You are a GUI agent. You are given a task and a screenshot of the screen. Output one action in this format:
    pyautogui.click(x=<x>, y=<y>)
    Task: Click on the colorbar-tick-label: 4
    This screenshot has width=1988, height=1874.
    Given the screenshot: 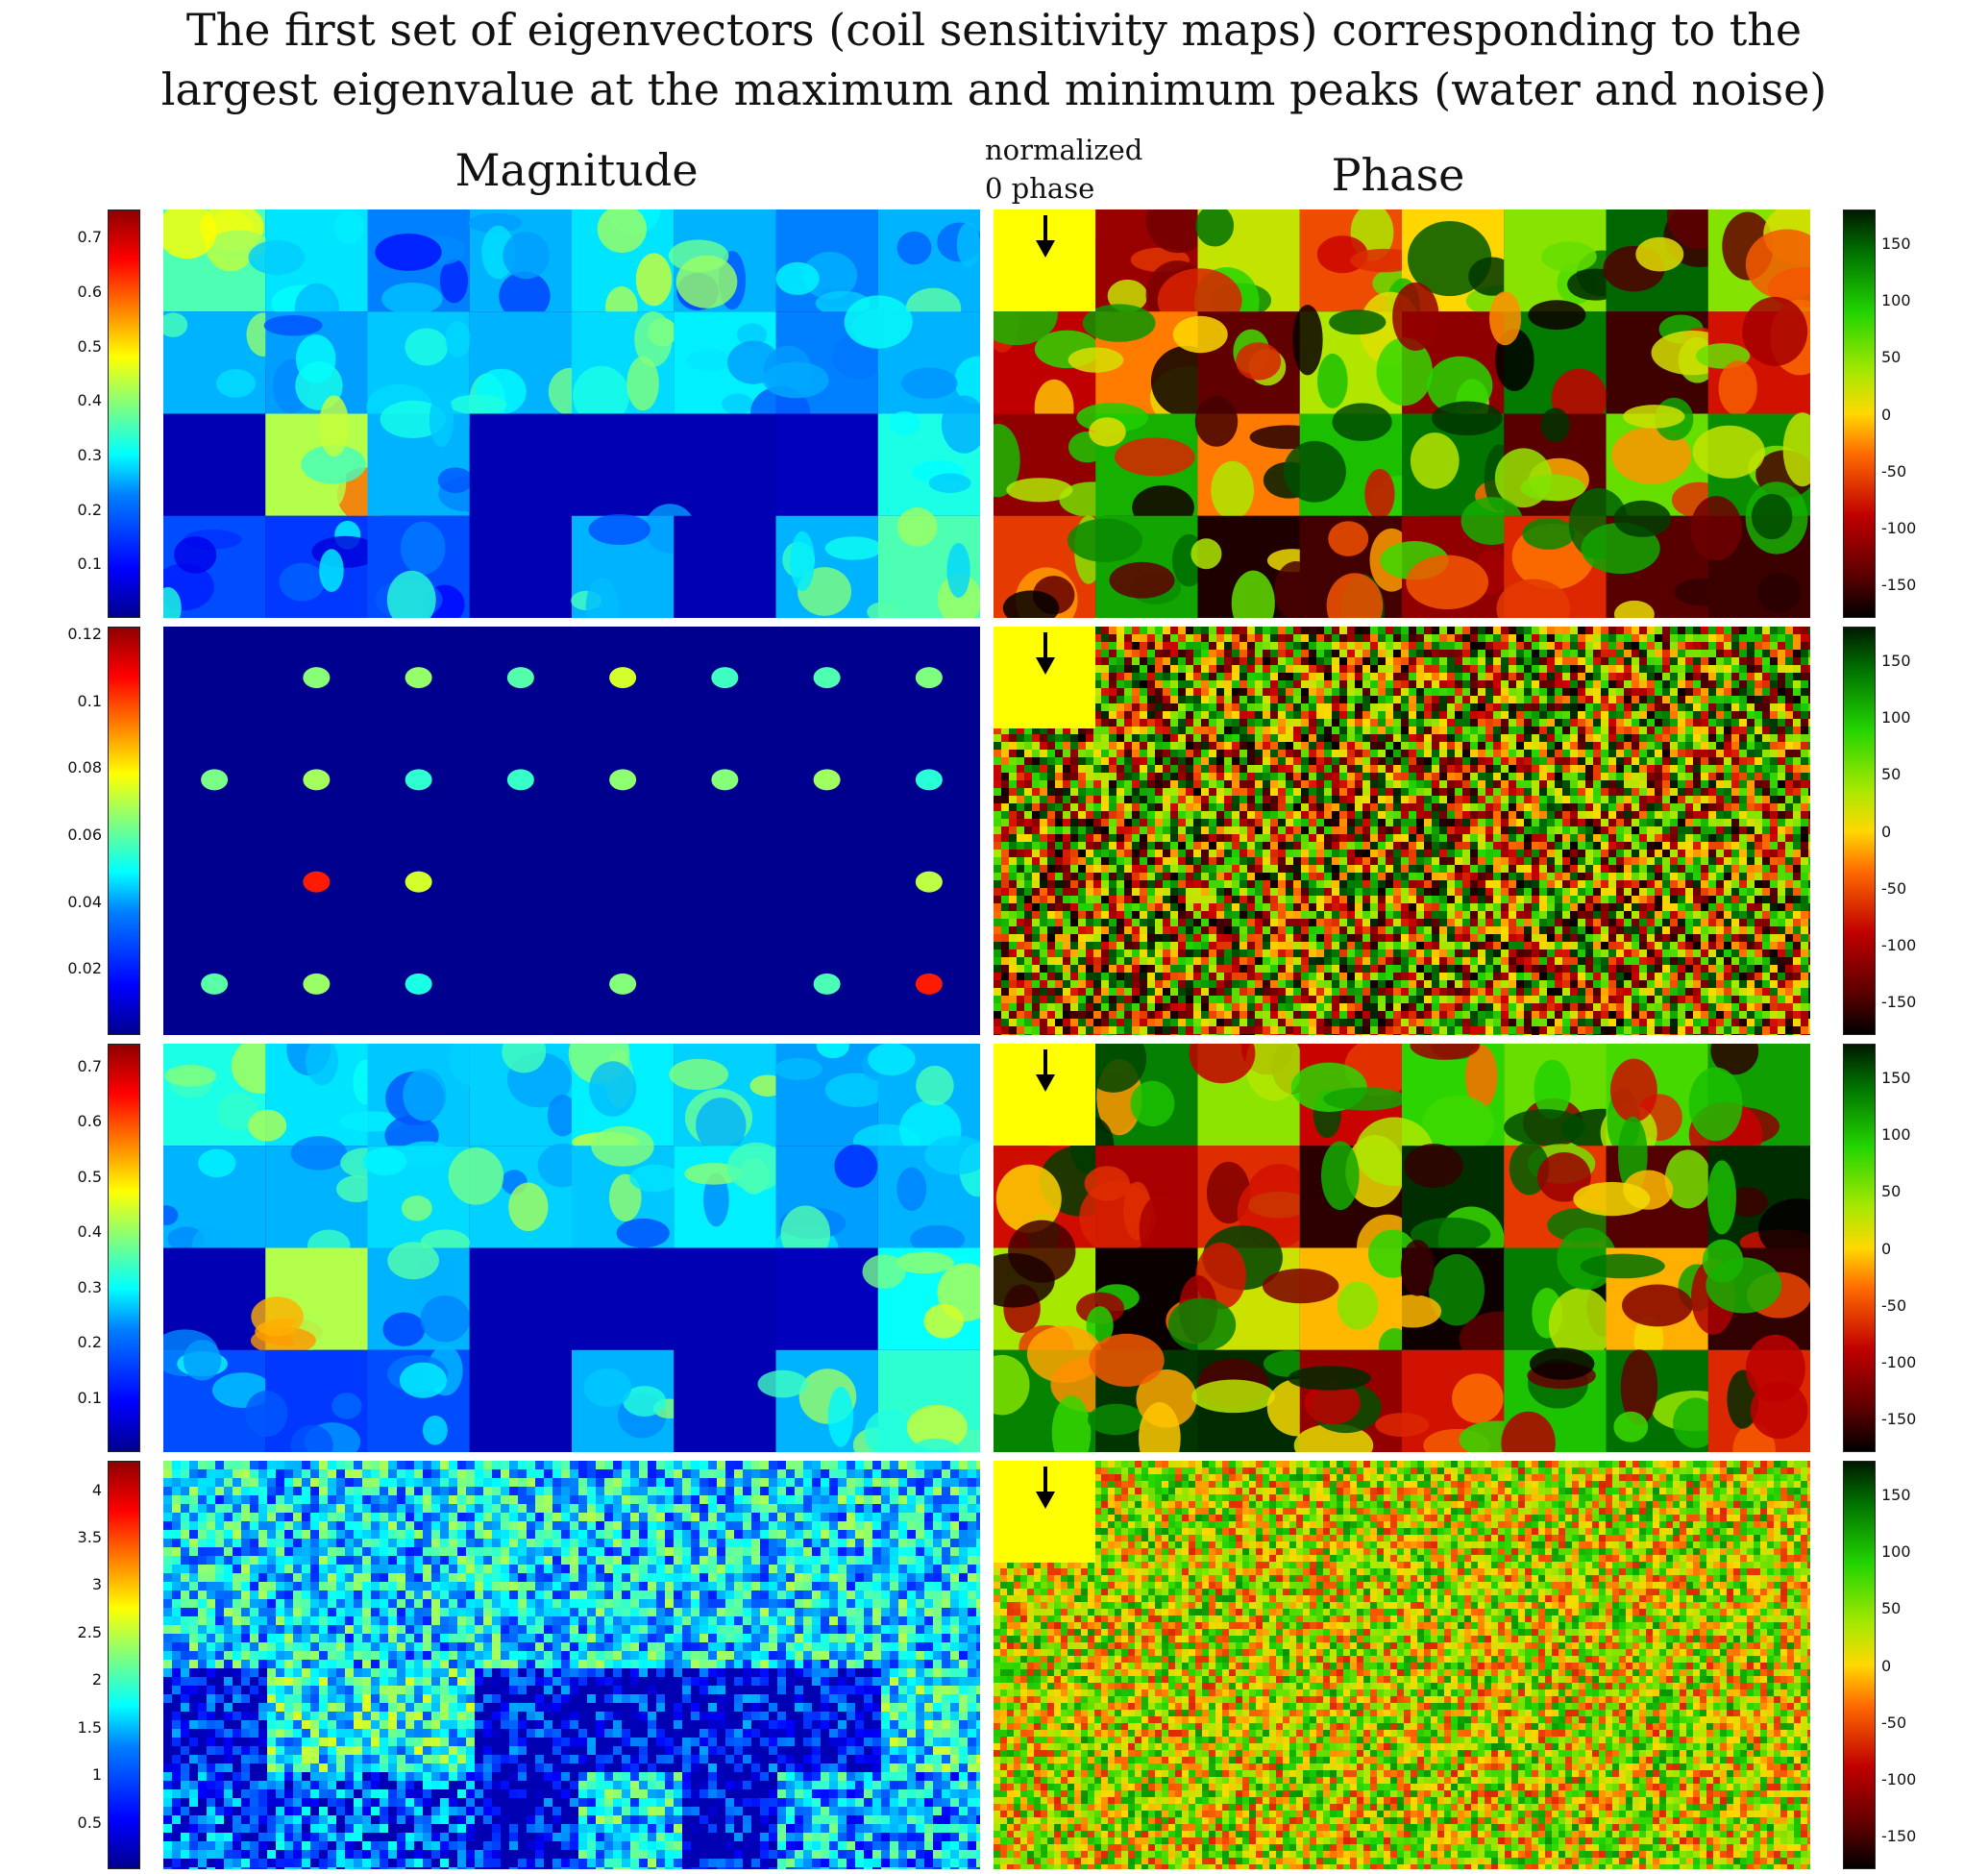 What is the action you would take?
    pyautogui.click(x=96, y=1490)
    